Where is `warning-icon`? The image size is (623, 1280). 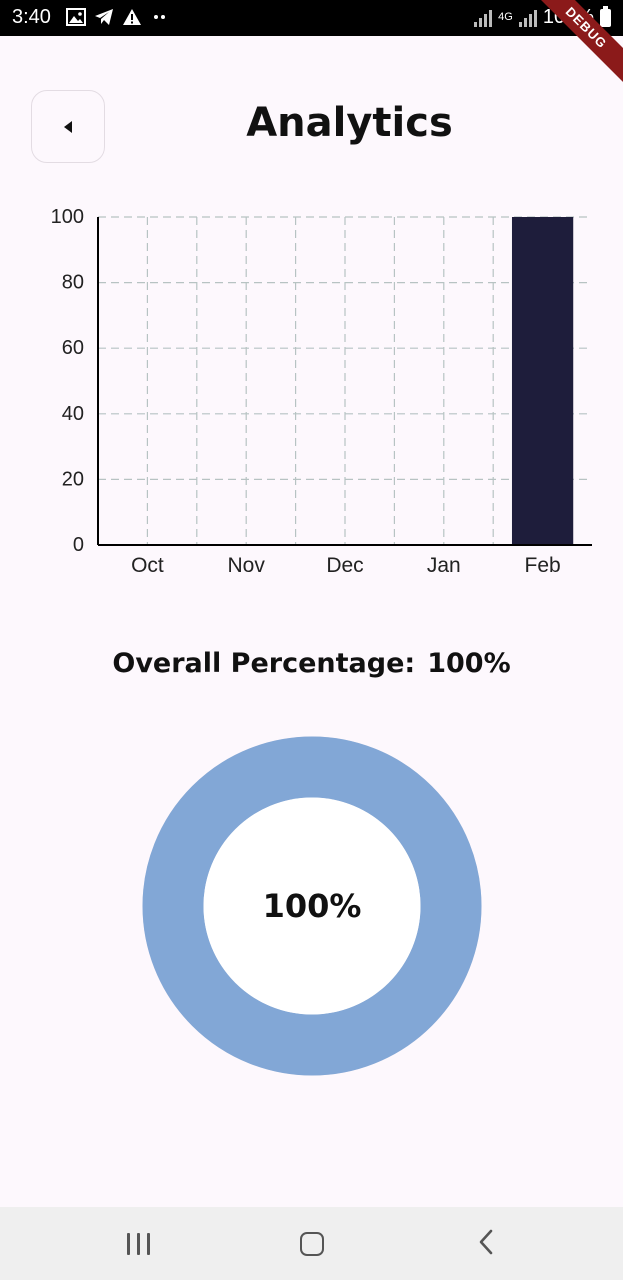
warning-icon is located at coordinates (132, 17).